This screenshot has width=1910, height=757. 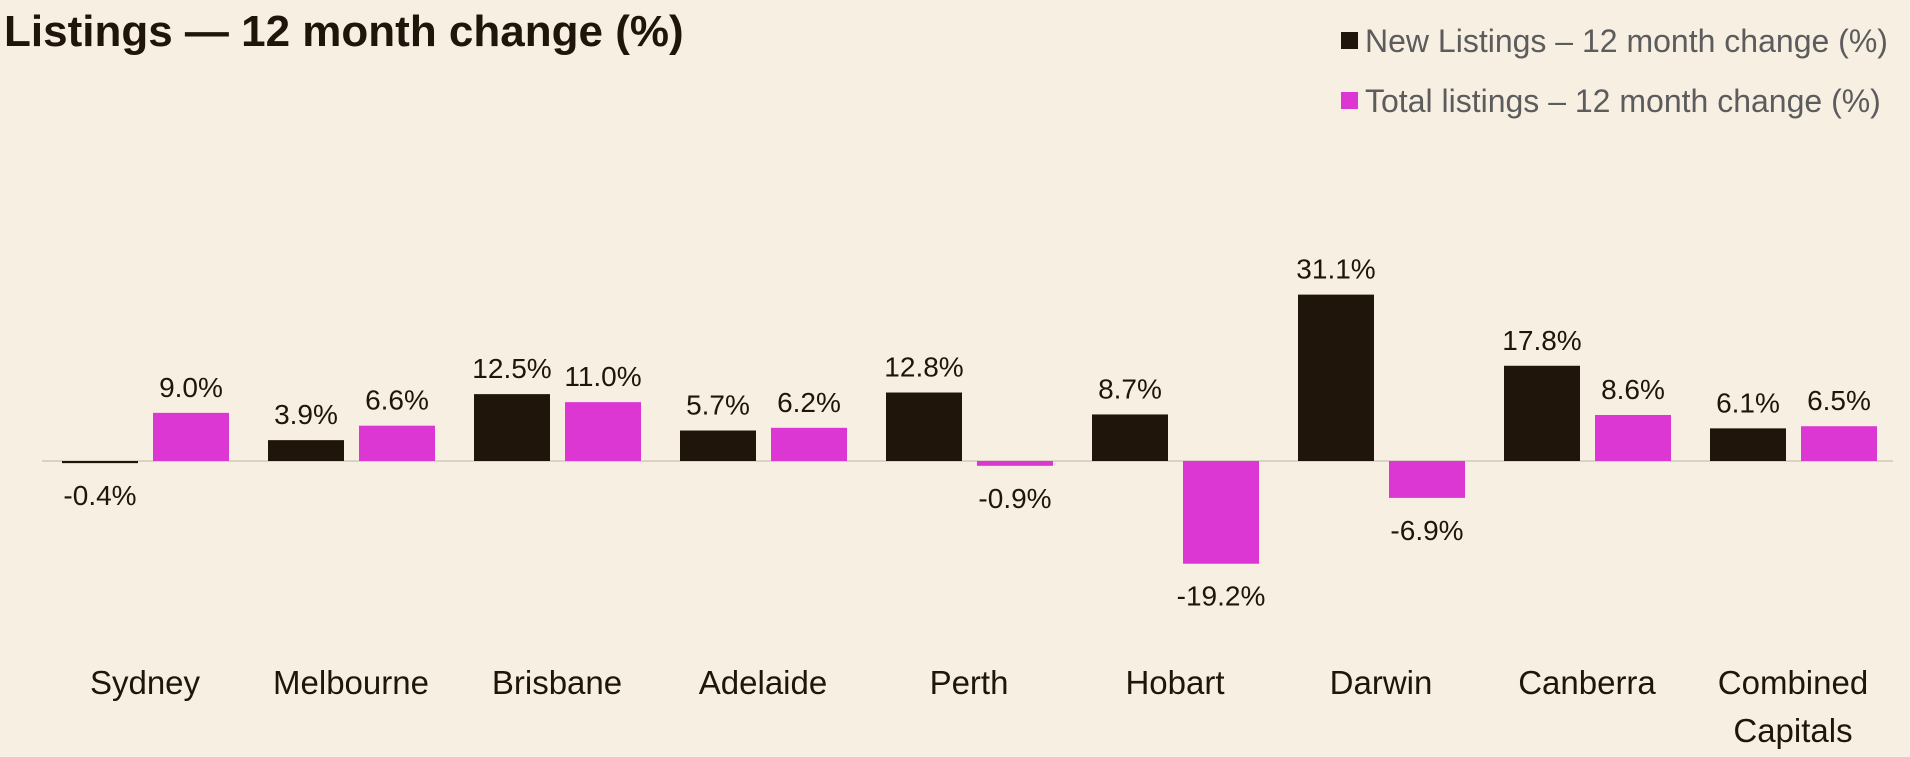 What do you see at coordinates (397, 443) in the screenshot?
I see `bar-melbourne-total` at bounding box center [397, 443].